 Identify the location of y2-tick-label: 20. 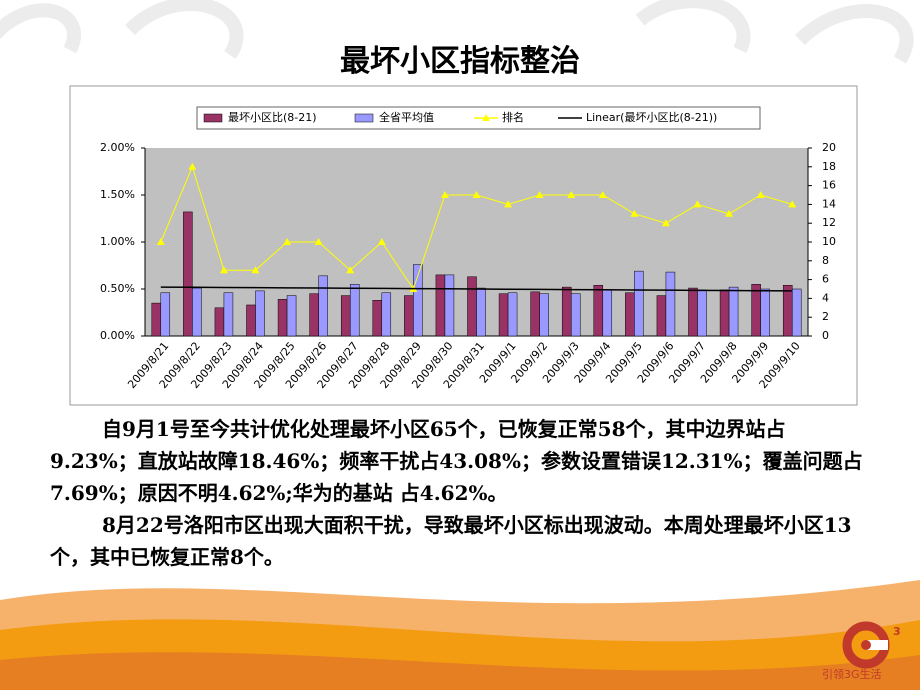
(829, 147).